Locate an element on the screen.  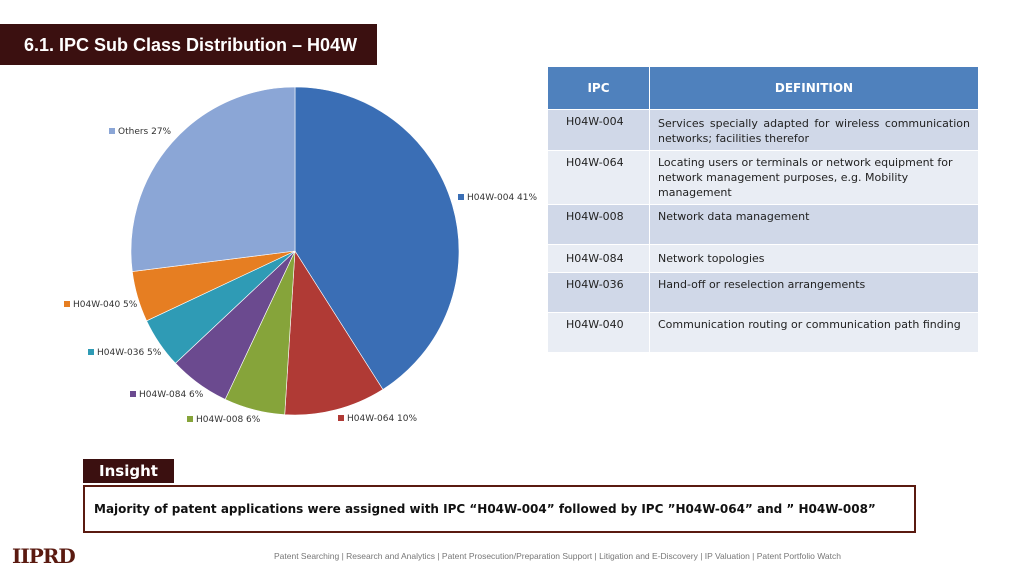
ipc-definition: Network data management is located at coordinates (814, 224).